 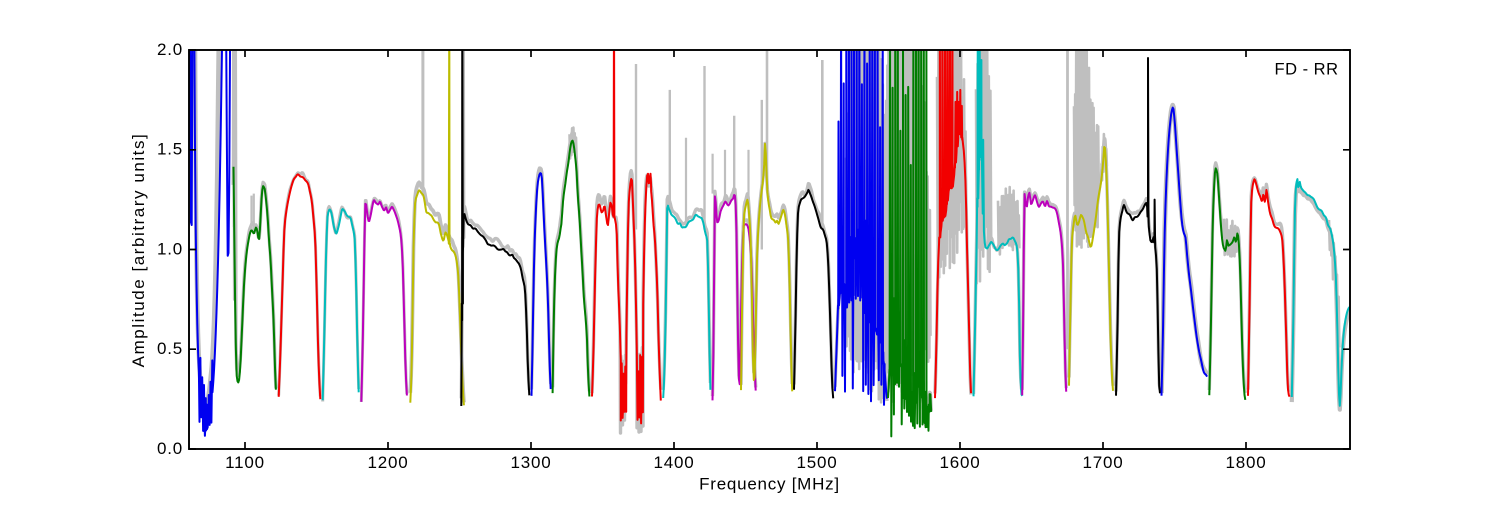 I want to click on svg-text: 1.0, so click(x=170, y=248).